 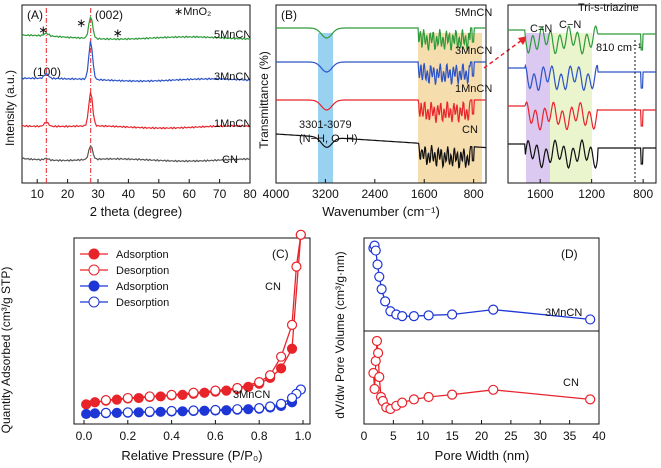 What do you see at coordinates (424, 194) in the screenshot?
I see `x-tick-label-3: 1600` at bounding box center [424, 194].